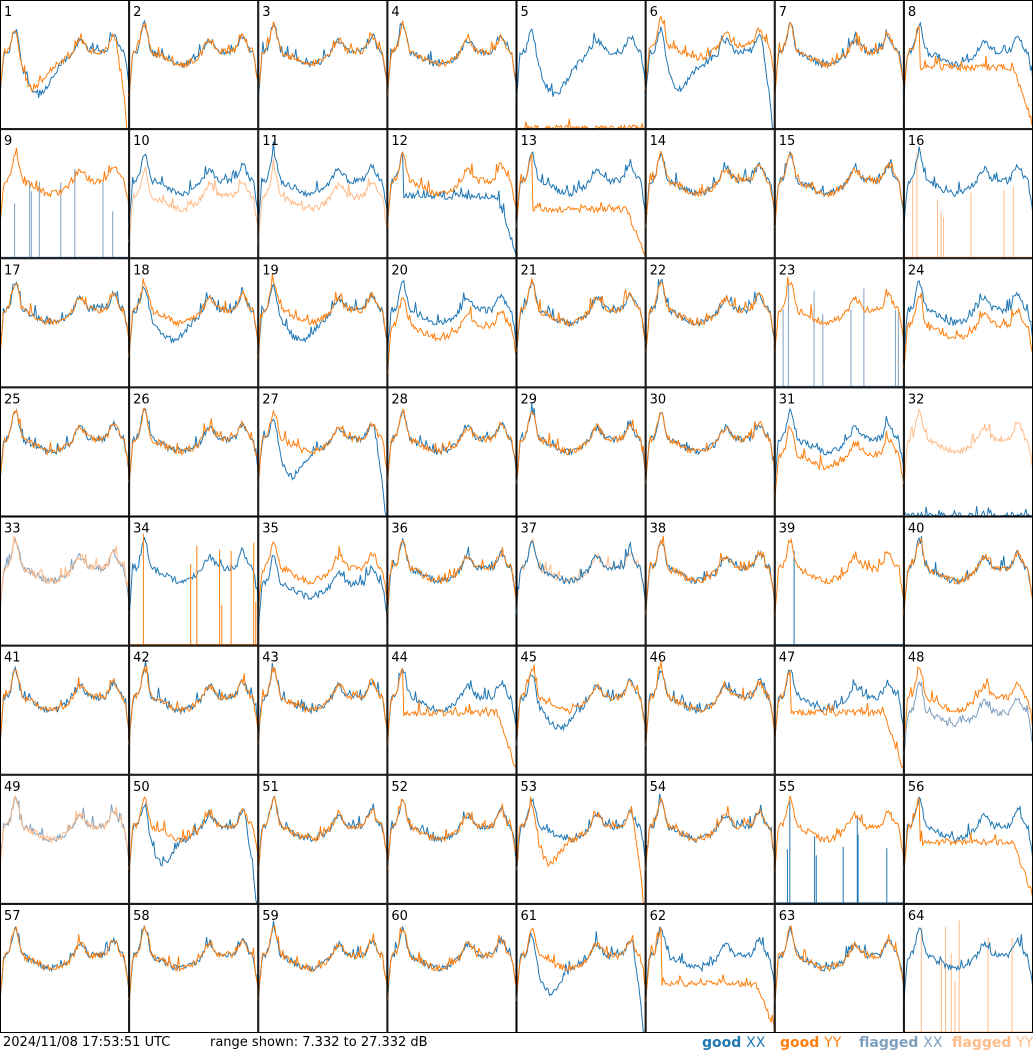 Image resolution: width=1033 pixels, height=1053 pixels. I want to click on panel-58: 58, so click(193, 968).